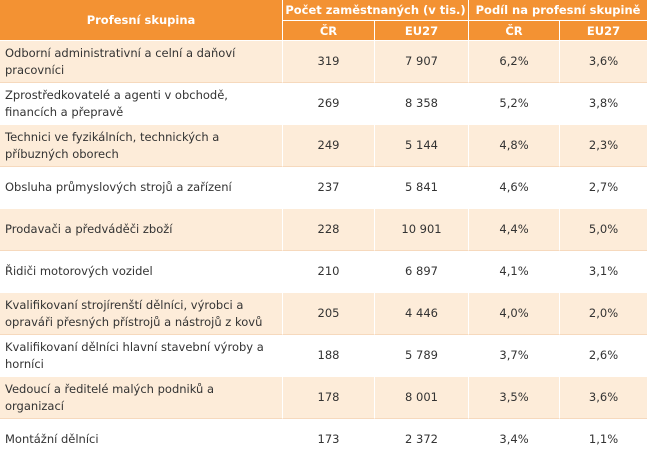  Describe the element at coordinates (329, 145) in the screenshot. I see `cz-count: 249` at that location.